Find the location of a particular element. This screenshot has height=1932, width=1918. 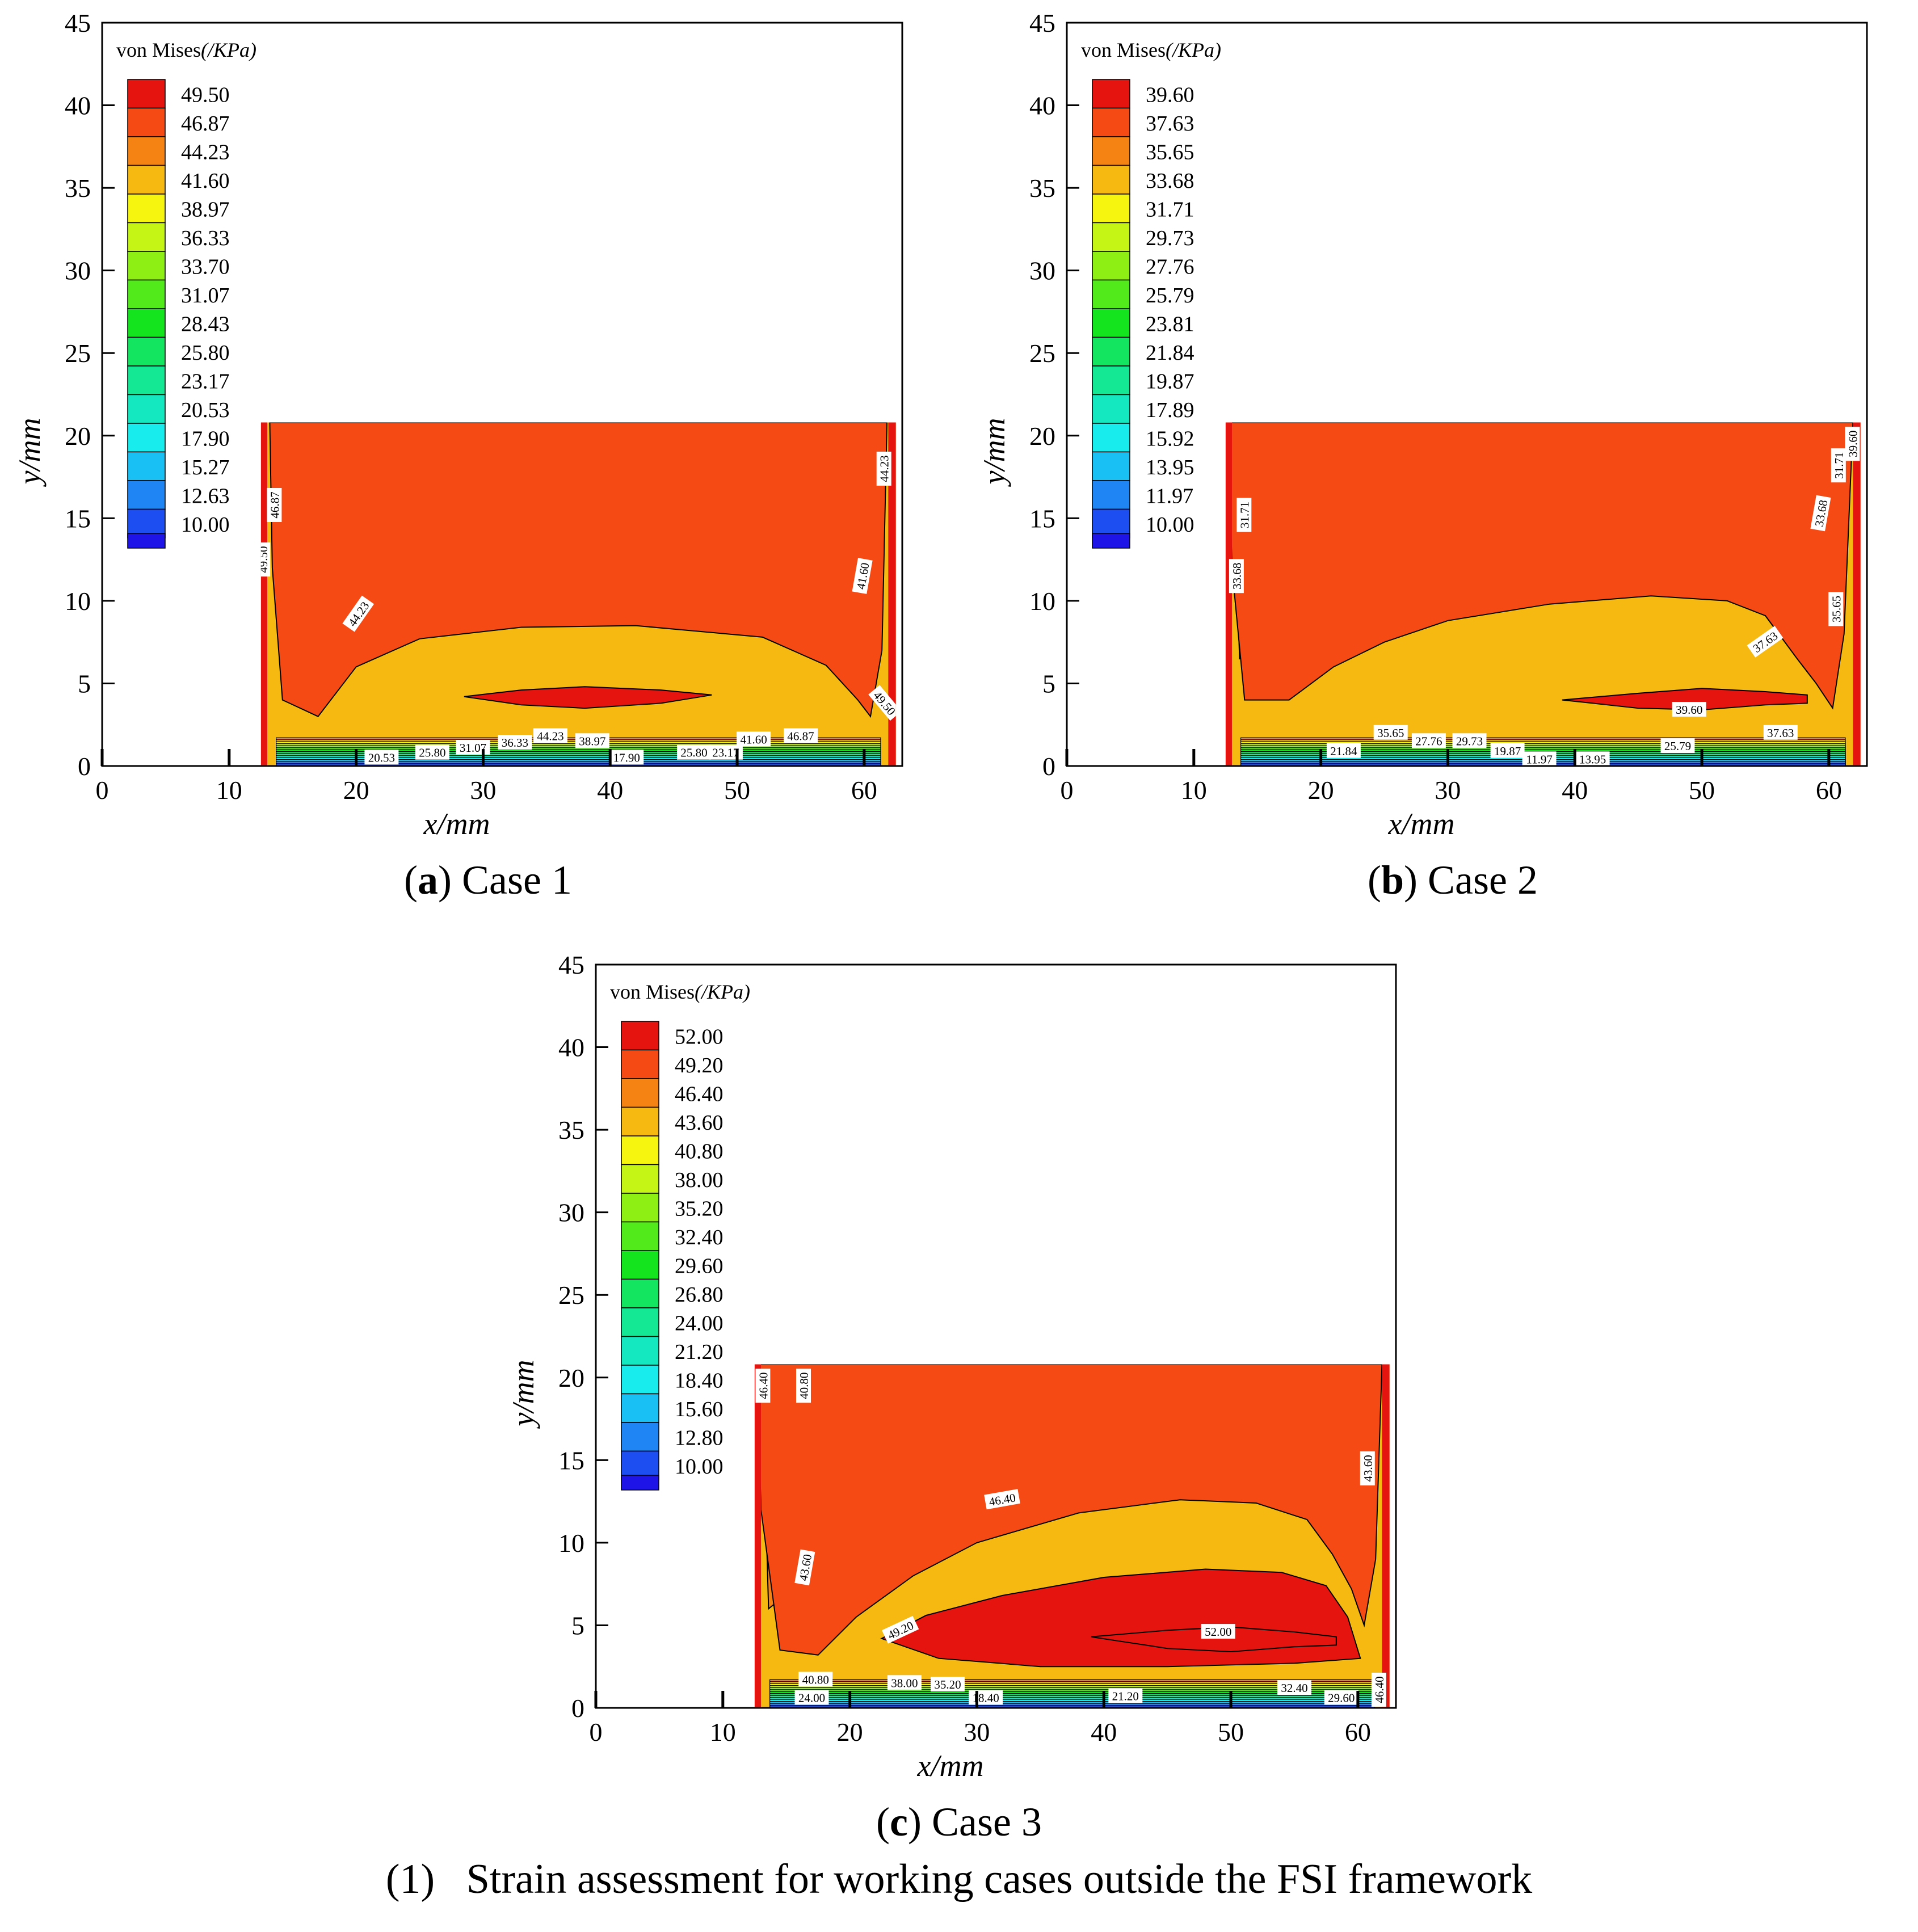

colorbar-tick-label: 17.89 is located at coordinates (1170, 410).